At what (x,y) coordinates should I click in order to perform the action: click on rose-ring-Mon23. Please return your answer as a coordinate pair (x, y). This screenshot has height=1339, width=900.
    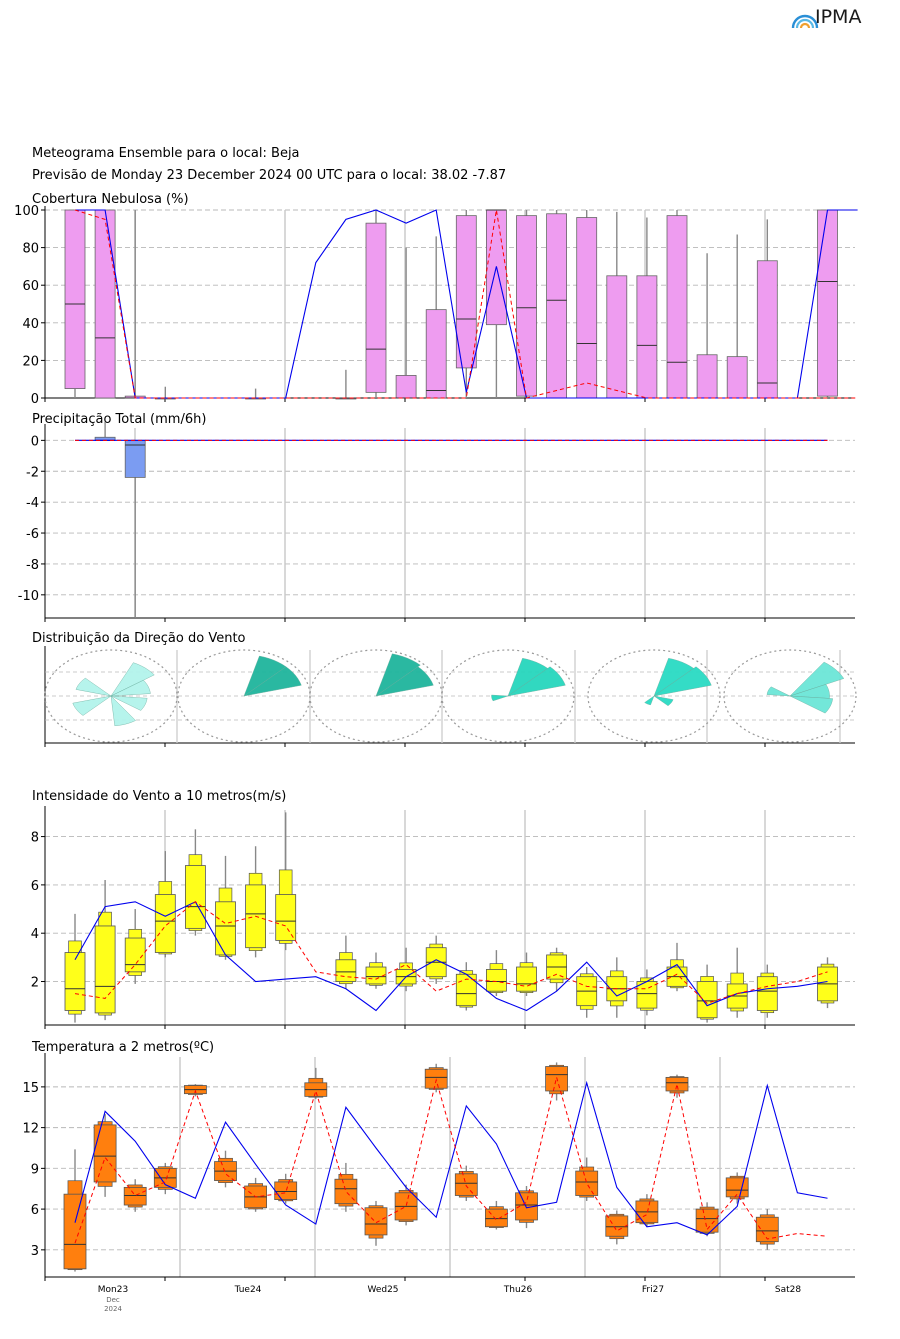
    Looking at the image, I should click on (111, 696).